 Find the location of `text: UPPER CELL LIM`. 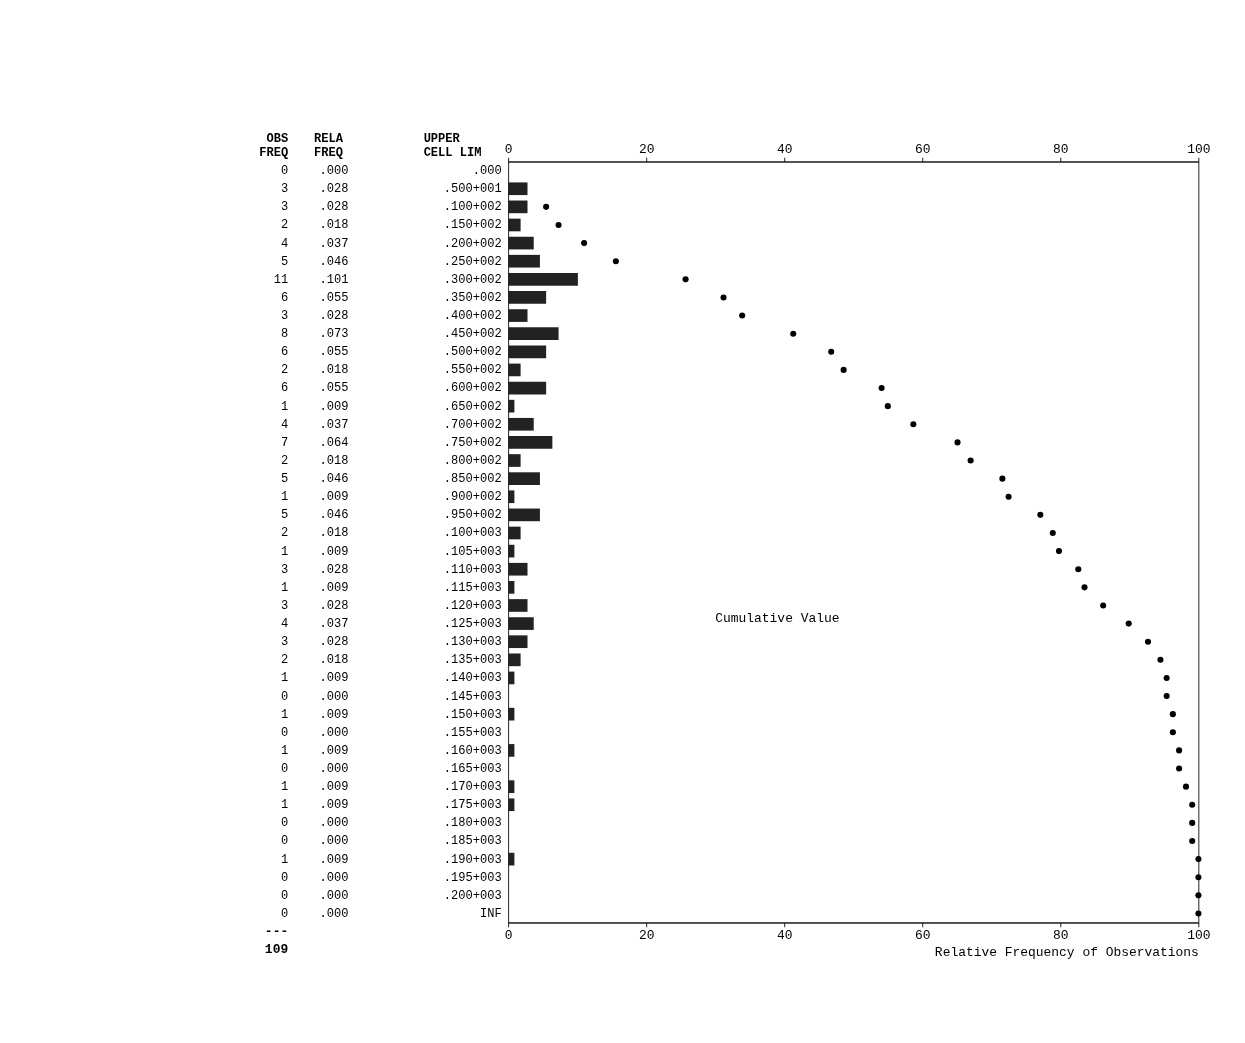

text: UPPER CELL LIM is located at coordinates (452, 145).